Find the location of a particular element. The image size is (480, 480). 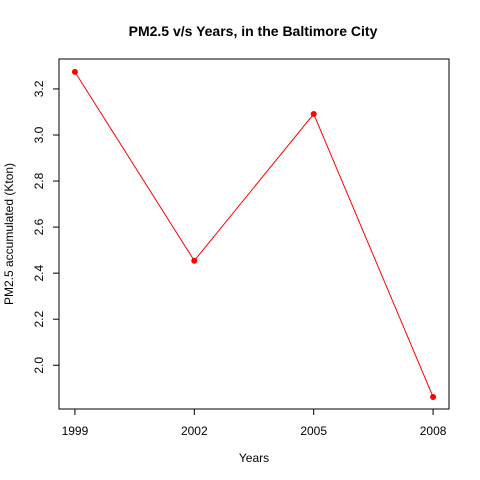

chart-title: PM2.5 v/s Years, in the Baltimore City is located at coordinates (253, 31).